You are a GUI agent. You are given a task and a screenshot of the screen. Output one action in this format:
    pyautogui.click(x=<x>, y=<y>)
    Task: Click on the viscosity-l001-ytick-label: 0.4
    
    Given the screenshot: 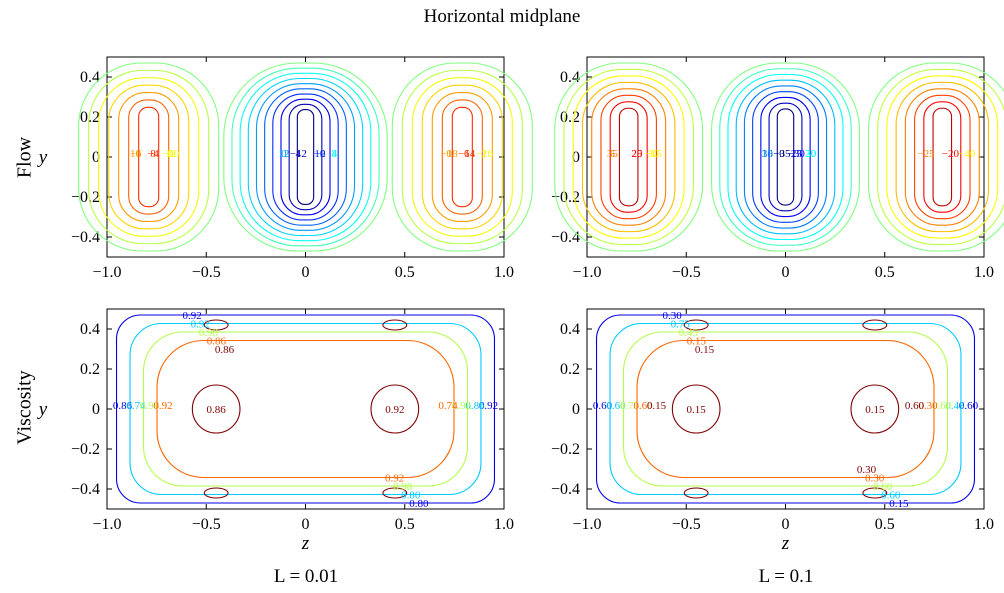 What is the action you would take?
    pyautogui.click(x=90, y=329)
    